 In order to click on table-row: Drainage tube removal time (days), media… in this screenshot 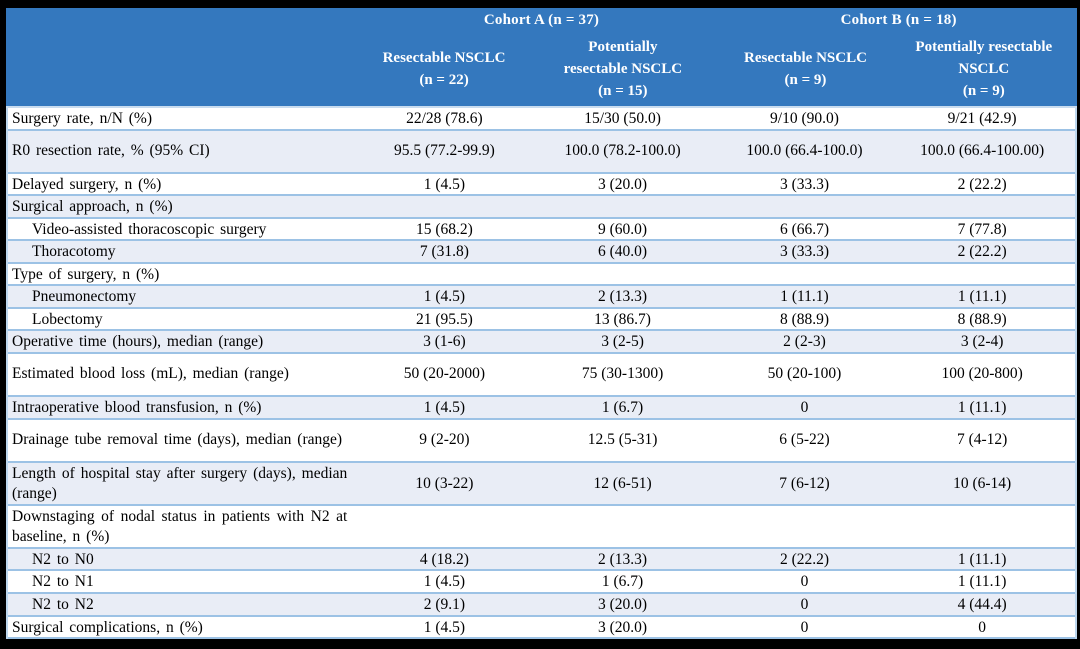, I will do `click(541, 441)`.